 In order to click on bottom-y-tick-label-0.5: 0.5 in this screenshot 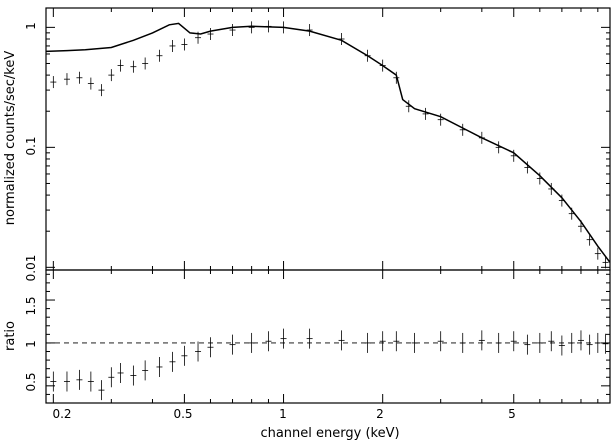, I will do `click(31, 381)`.